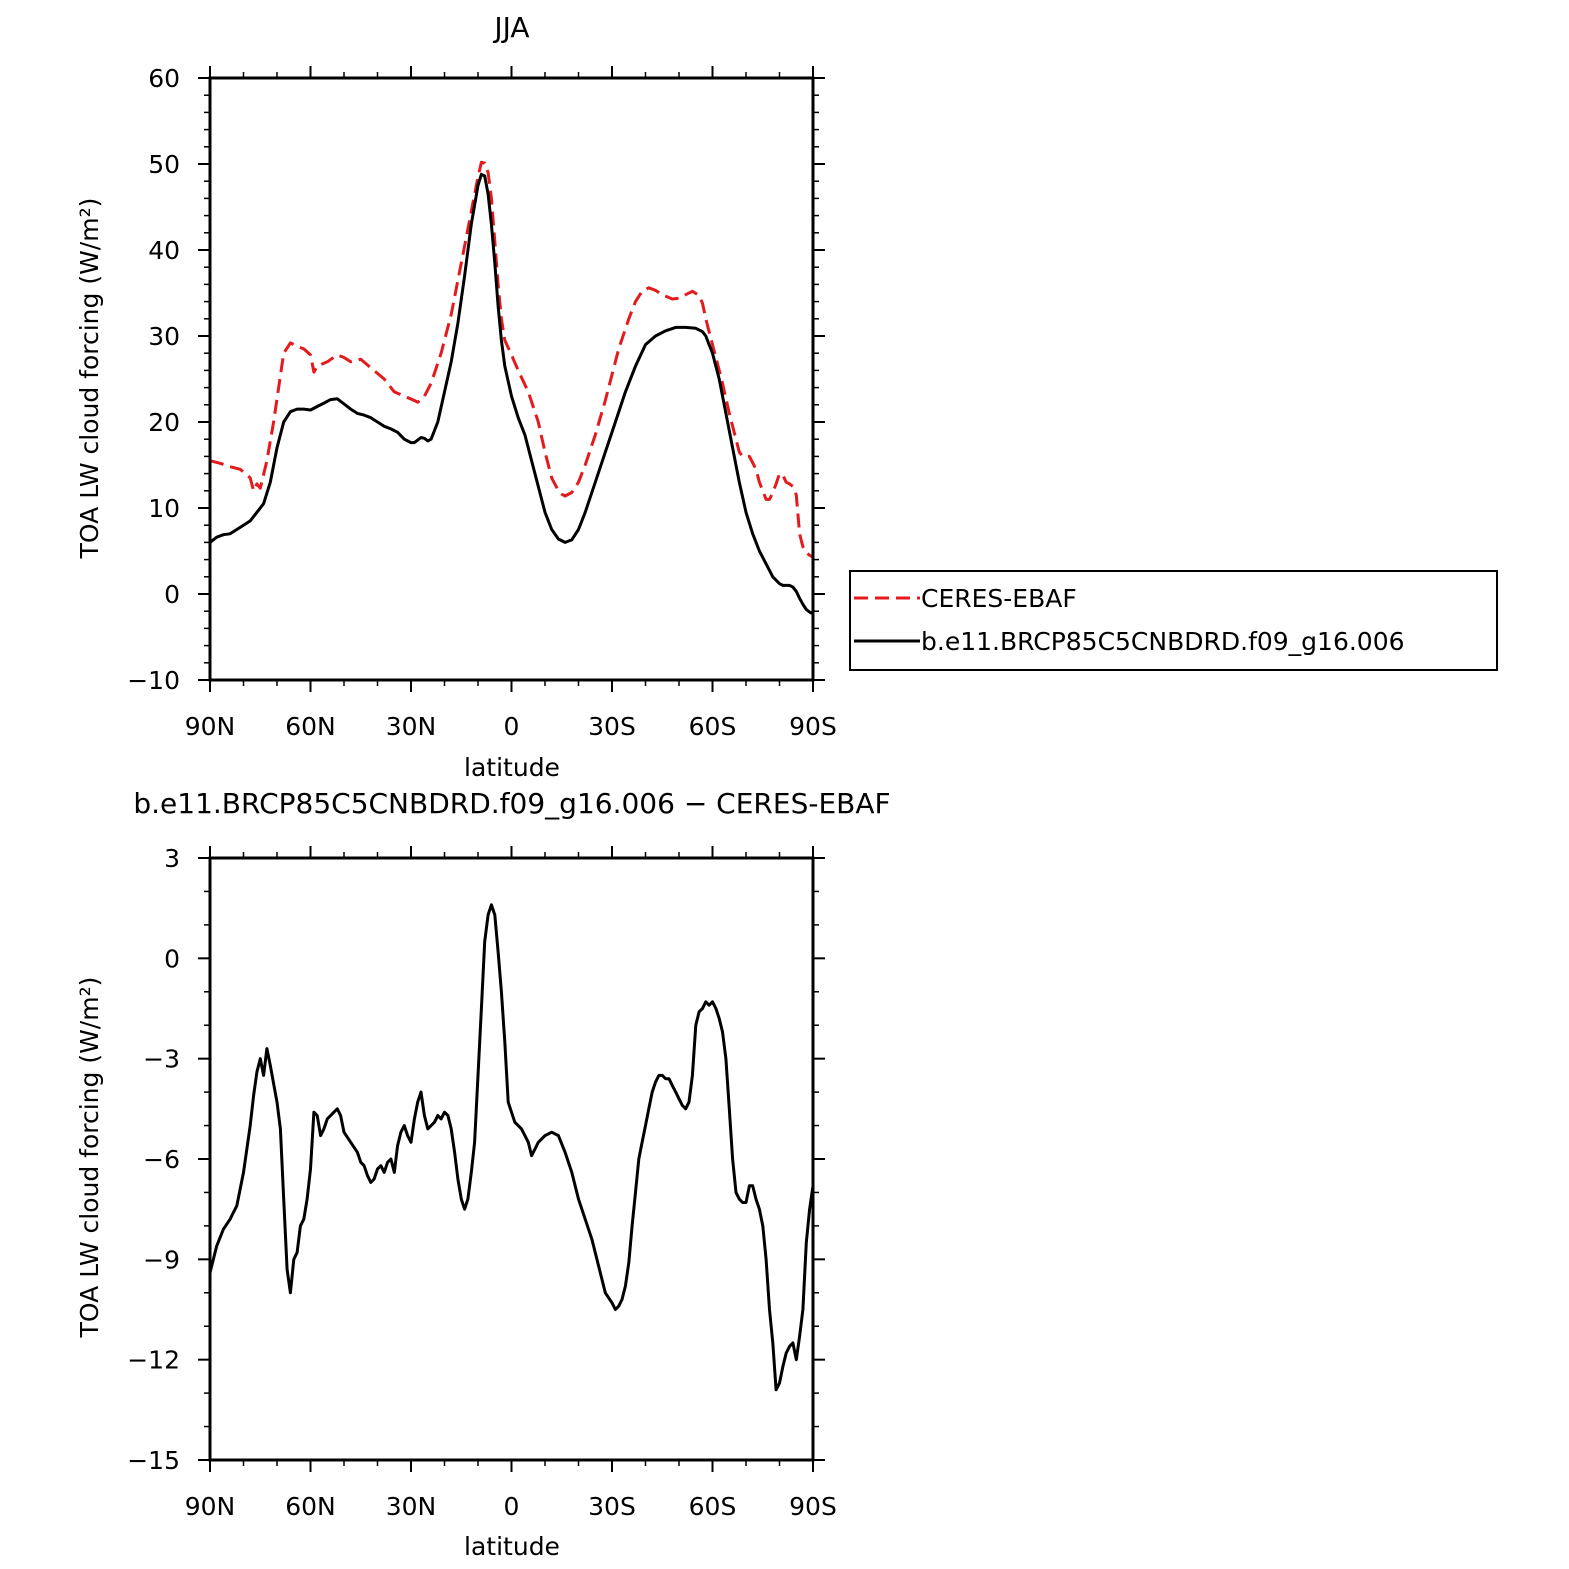 The image size is (1569, 1569). What do you see at coordinates (164, 164) in the screenshot?
I see `y-tick-label: 50` at bounding box center [164, 164].